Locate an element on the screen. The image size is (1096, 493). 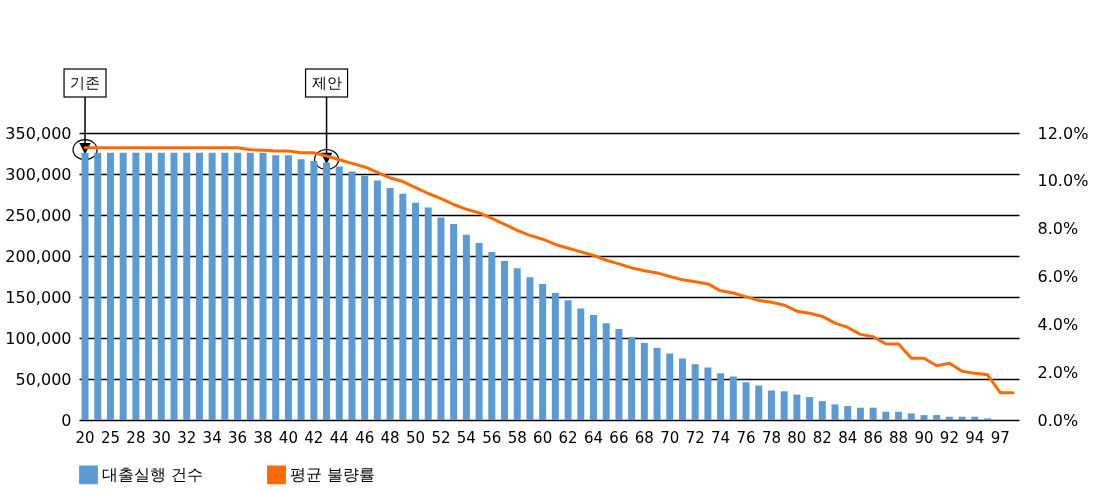
x-tick-label: 54 is located at coordinates (466, 437).